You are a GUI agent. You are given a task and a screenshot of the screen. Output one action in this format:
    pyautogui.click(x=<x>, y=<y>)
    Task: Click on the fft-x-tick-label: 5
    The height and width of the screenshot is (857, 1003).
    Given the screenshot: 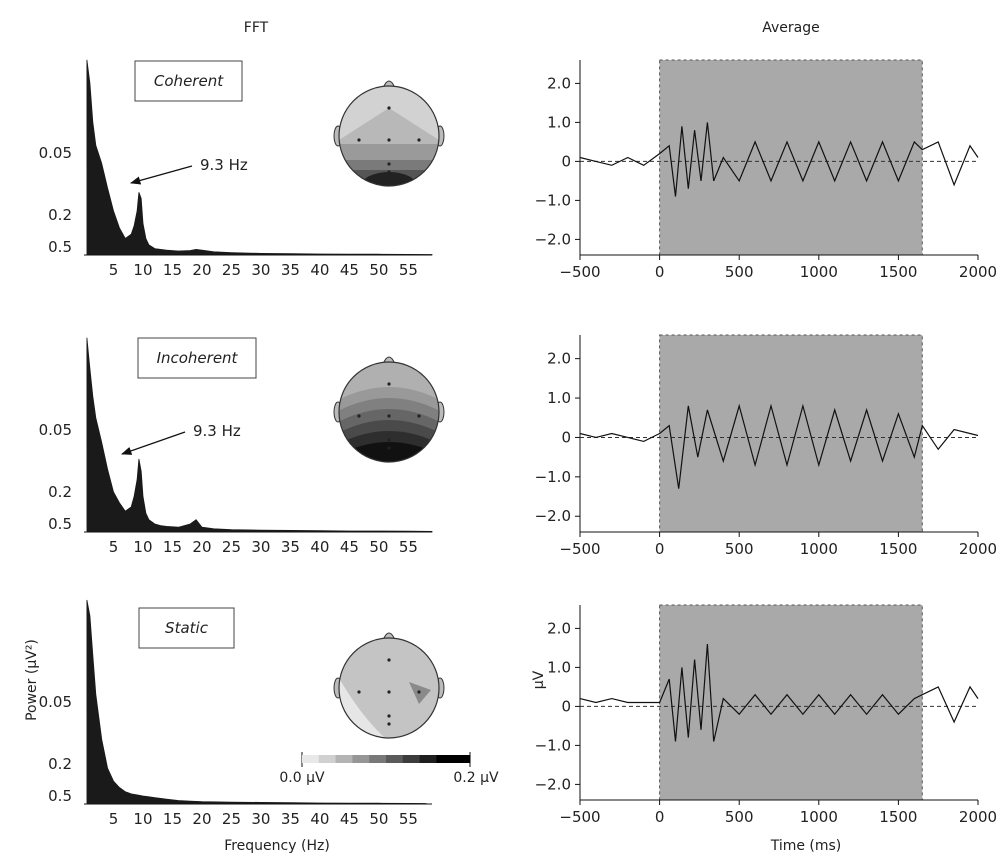 What is the action you would take?
    pyautogui.click(x=114, y=270)
    